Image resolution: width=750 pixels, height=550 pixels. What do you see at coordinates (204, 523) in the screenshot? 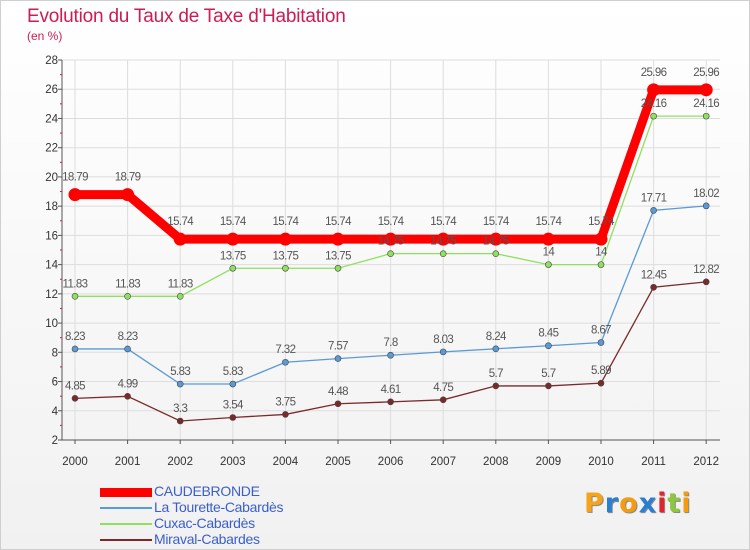
I see `legend-label: Cuxac-Cabardès` at bounding box center [204, 523].